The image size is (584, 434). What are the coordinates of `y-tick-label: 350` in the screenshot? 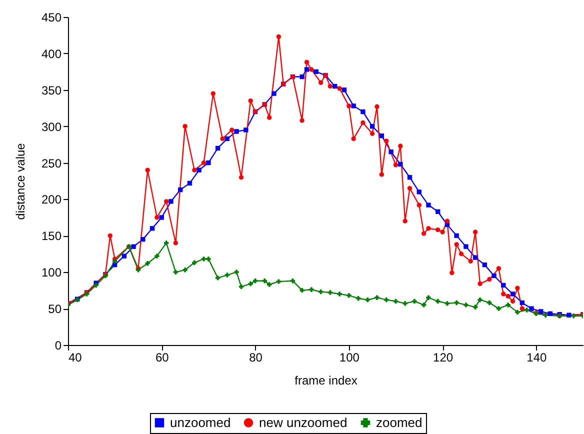 It's located at (51, 90).